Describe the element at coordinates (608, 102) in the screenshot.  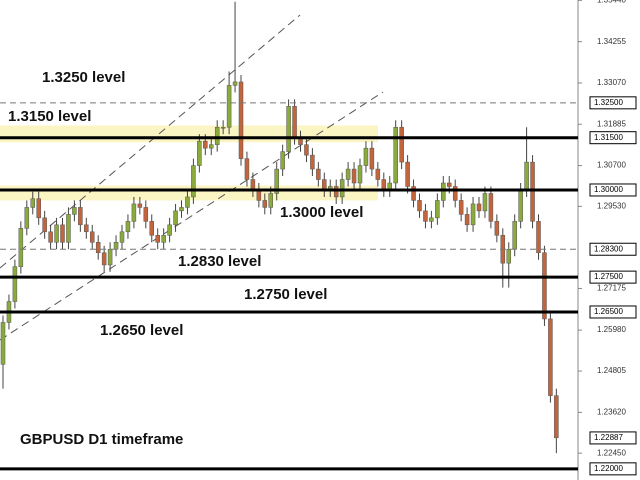
I see `level-label: 1.32500` at that location.